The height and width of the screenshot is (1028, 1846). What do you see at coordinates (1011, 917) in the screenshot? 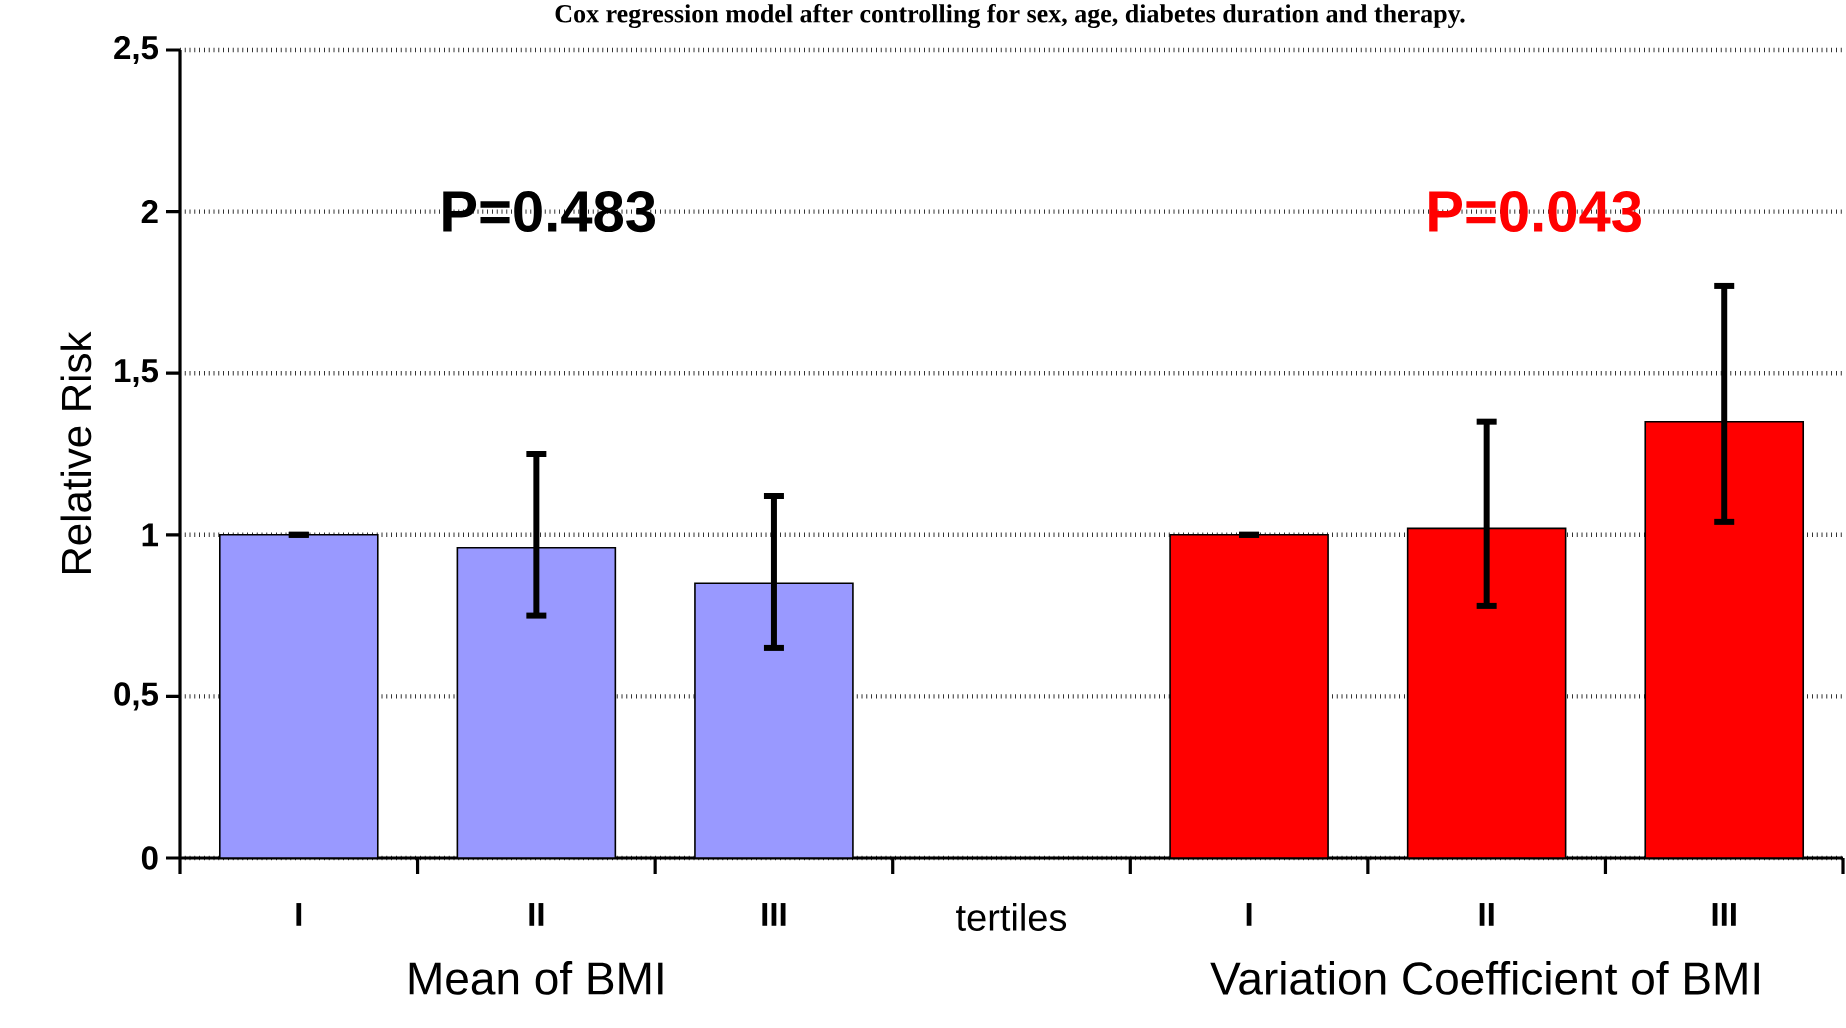
I see `x-tick-label: tertiles` at bounding box center [1011, 917].